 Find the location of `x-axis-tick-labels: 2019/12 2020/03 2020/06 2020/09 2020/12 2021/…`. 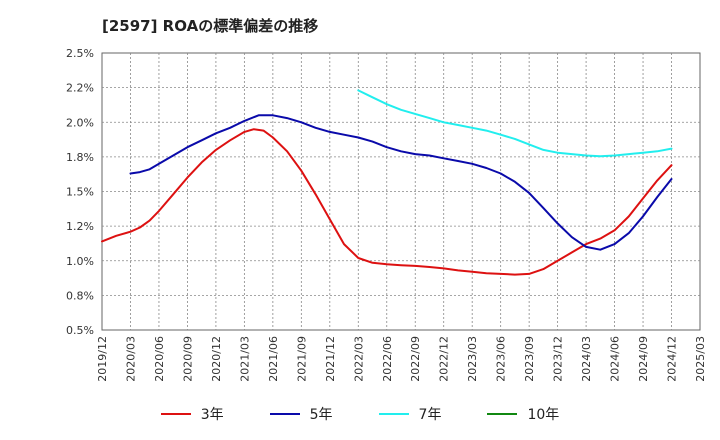

x-axis-tick-labels: 2019/12 2020/03 2020/06 2020/09 2020/12 2021/… is located at coordinates (401, 359).